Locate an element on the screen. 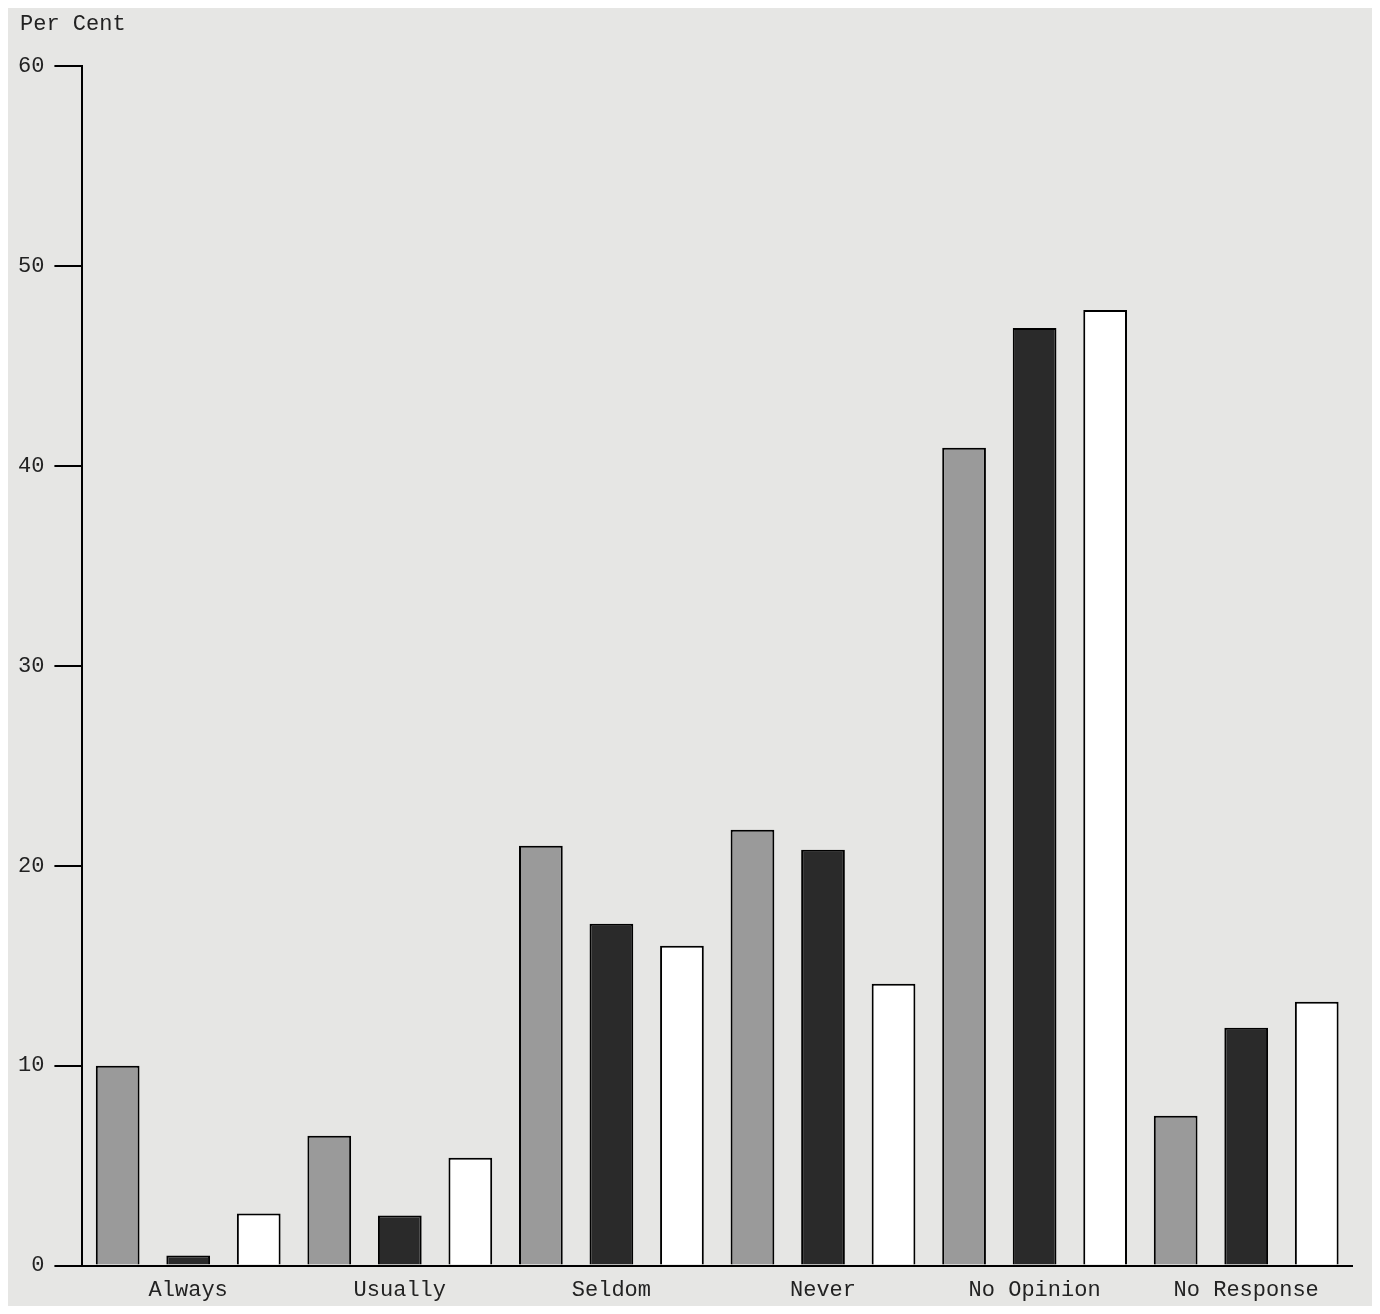 The height and width of the screenshot is (1314, 1380). y-tick-label: 40 is located at coordinates (31, 466).